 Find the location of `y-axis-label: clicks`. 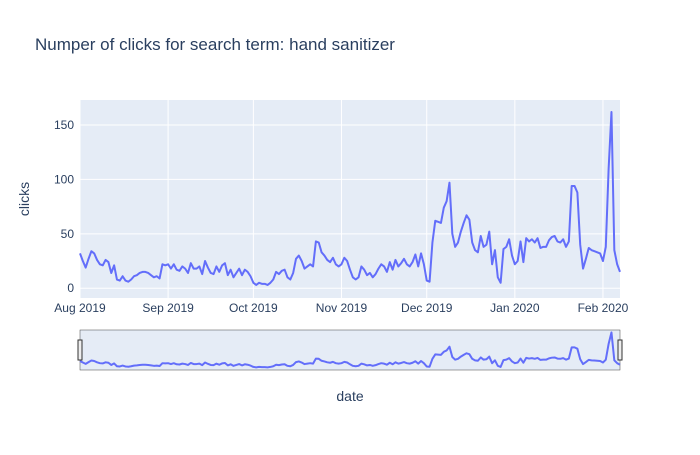

y-axis-label: clicks is located at coordinates (24, 199).